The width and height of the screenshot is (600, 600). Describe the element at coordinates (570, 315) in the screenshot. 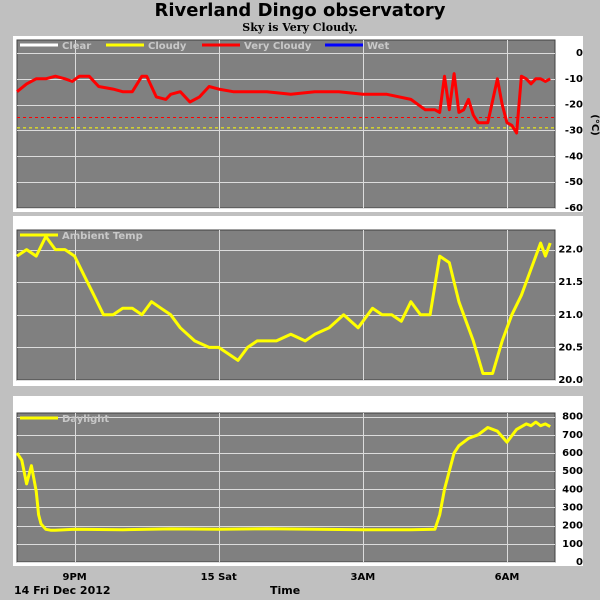

I see `y-tick-label: 21.0` at that location.